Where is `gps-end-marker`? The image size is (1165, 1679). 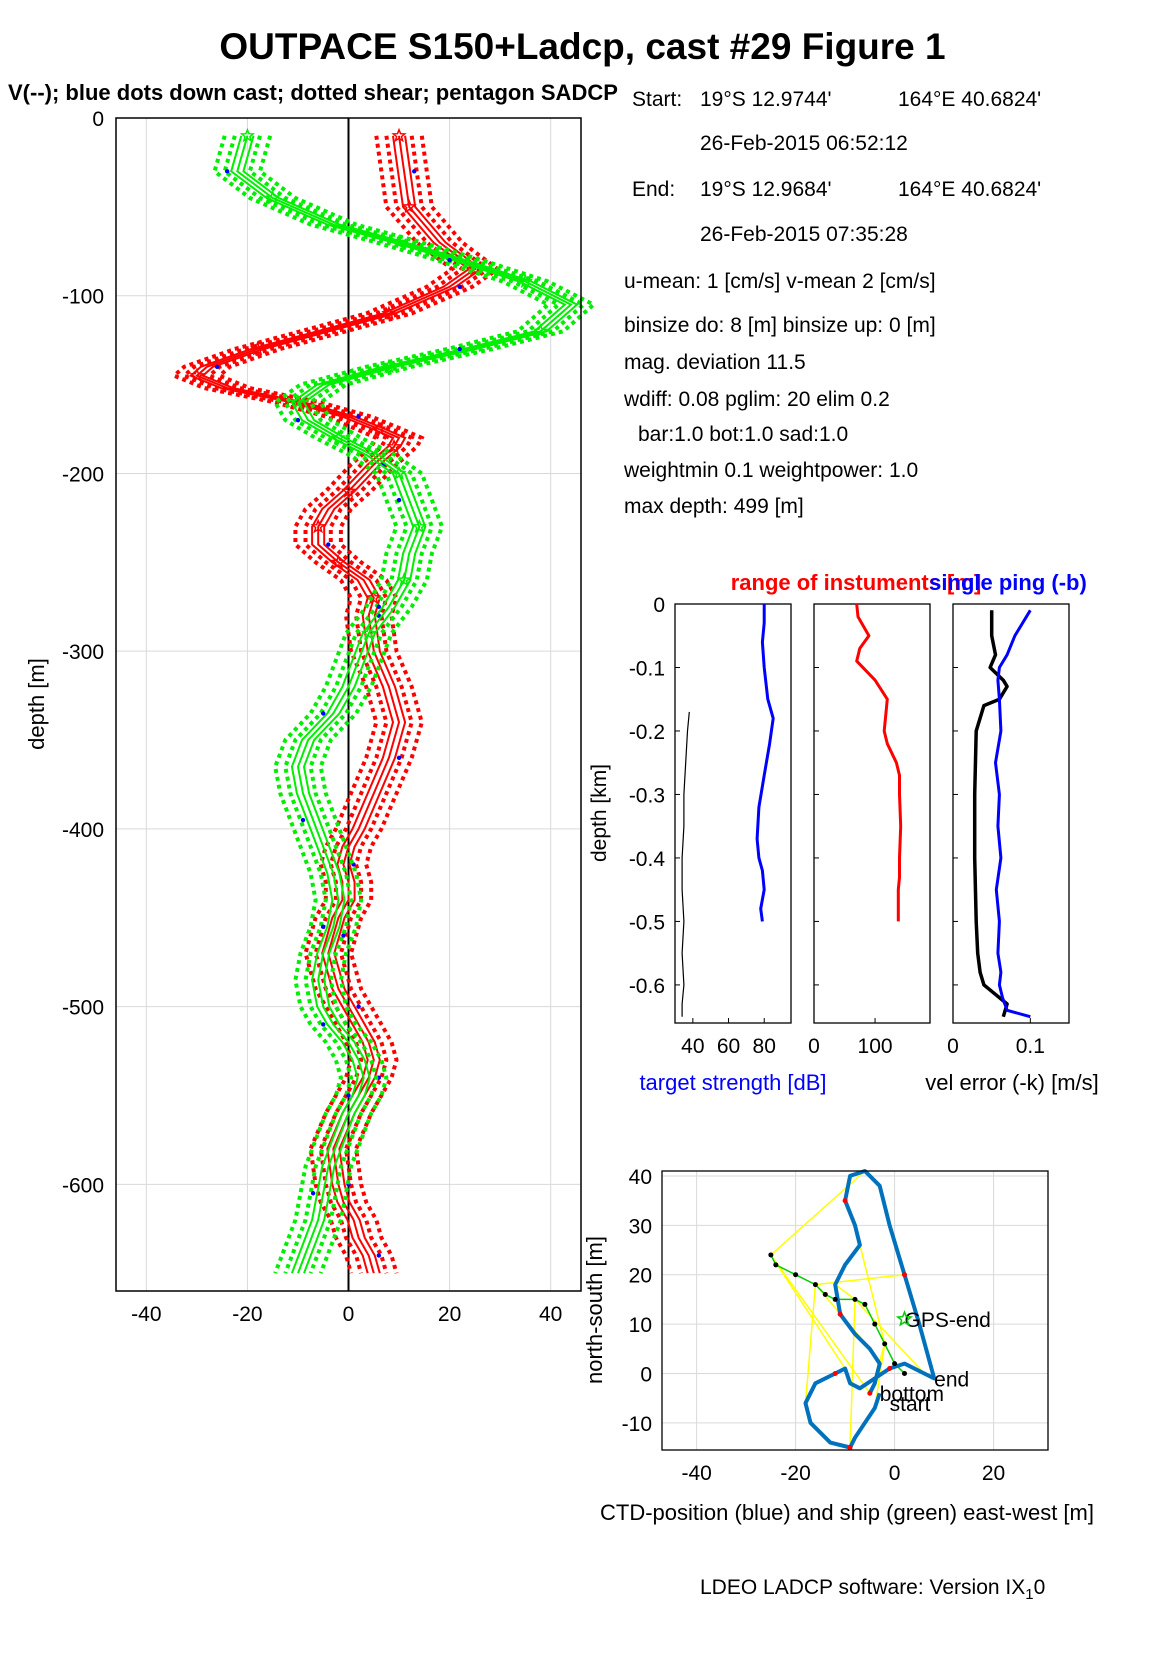
gps-end-marker is located at coordinates (904, 1318).